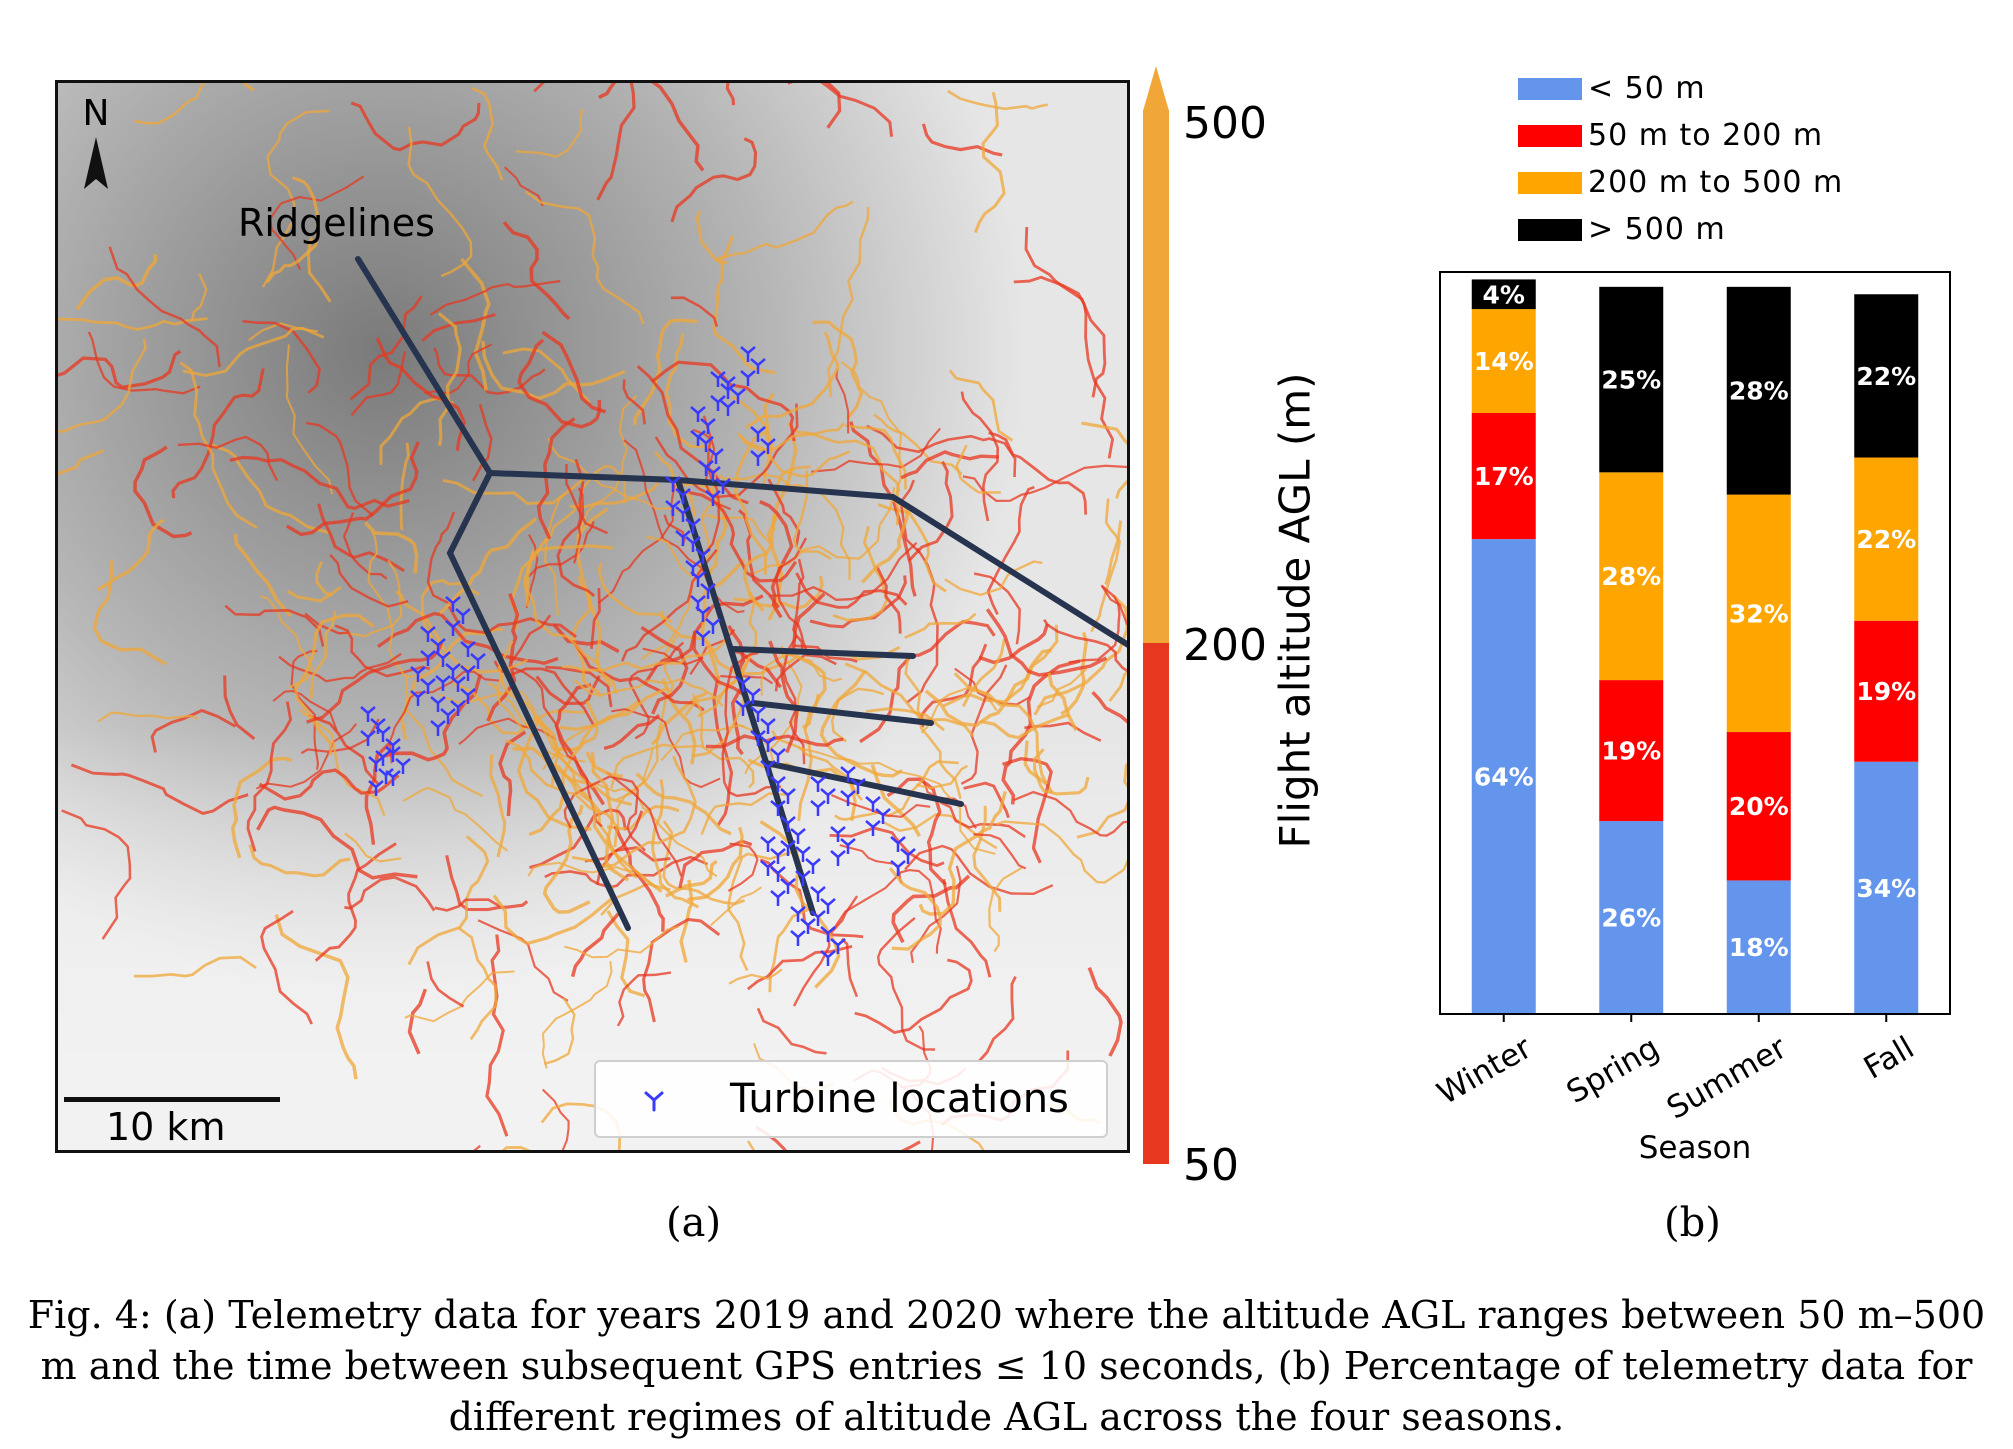 This screenshot has height=1449, width=2013. What do you see at coordinates (1705, 135) in the screenshot?
I see `legend-entry: 50 m to 200 m` at bounding box center [1705, 135].